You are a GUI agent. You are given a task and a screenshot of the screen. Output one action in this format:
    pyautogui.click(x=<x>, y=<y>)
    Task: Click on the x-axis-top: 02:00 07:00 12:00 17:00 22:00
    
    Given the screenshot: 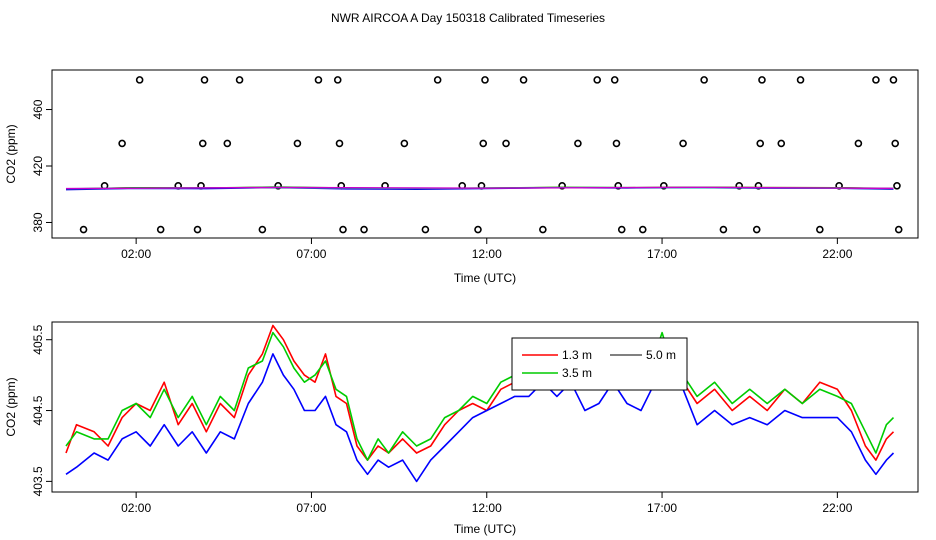 What is the action you would take?
    pyautogui.click(x=487, y=249)
    